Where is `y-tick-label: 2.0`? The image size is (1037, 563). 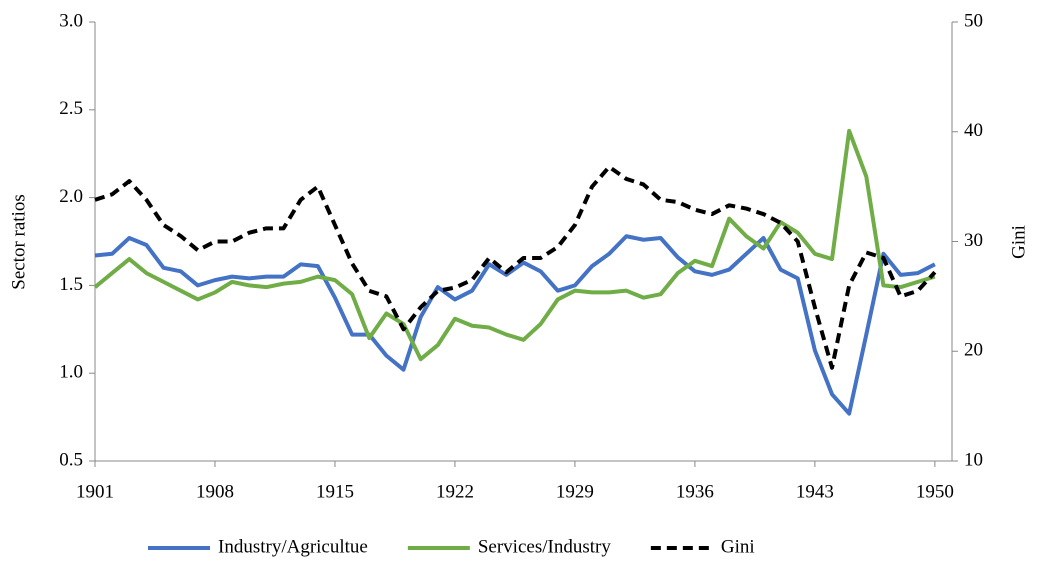 y-tick-label: 2.0 is located at coordinates (71, 196).